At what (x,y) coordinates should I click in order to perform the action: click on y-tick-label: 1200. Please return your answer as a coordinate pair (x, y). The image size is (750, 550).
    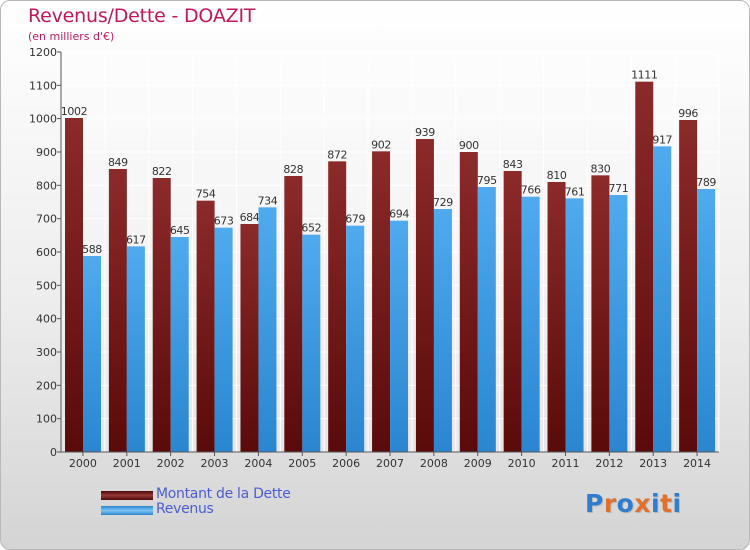
    Looking at the image, I should click on (43, 52).